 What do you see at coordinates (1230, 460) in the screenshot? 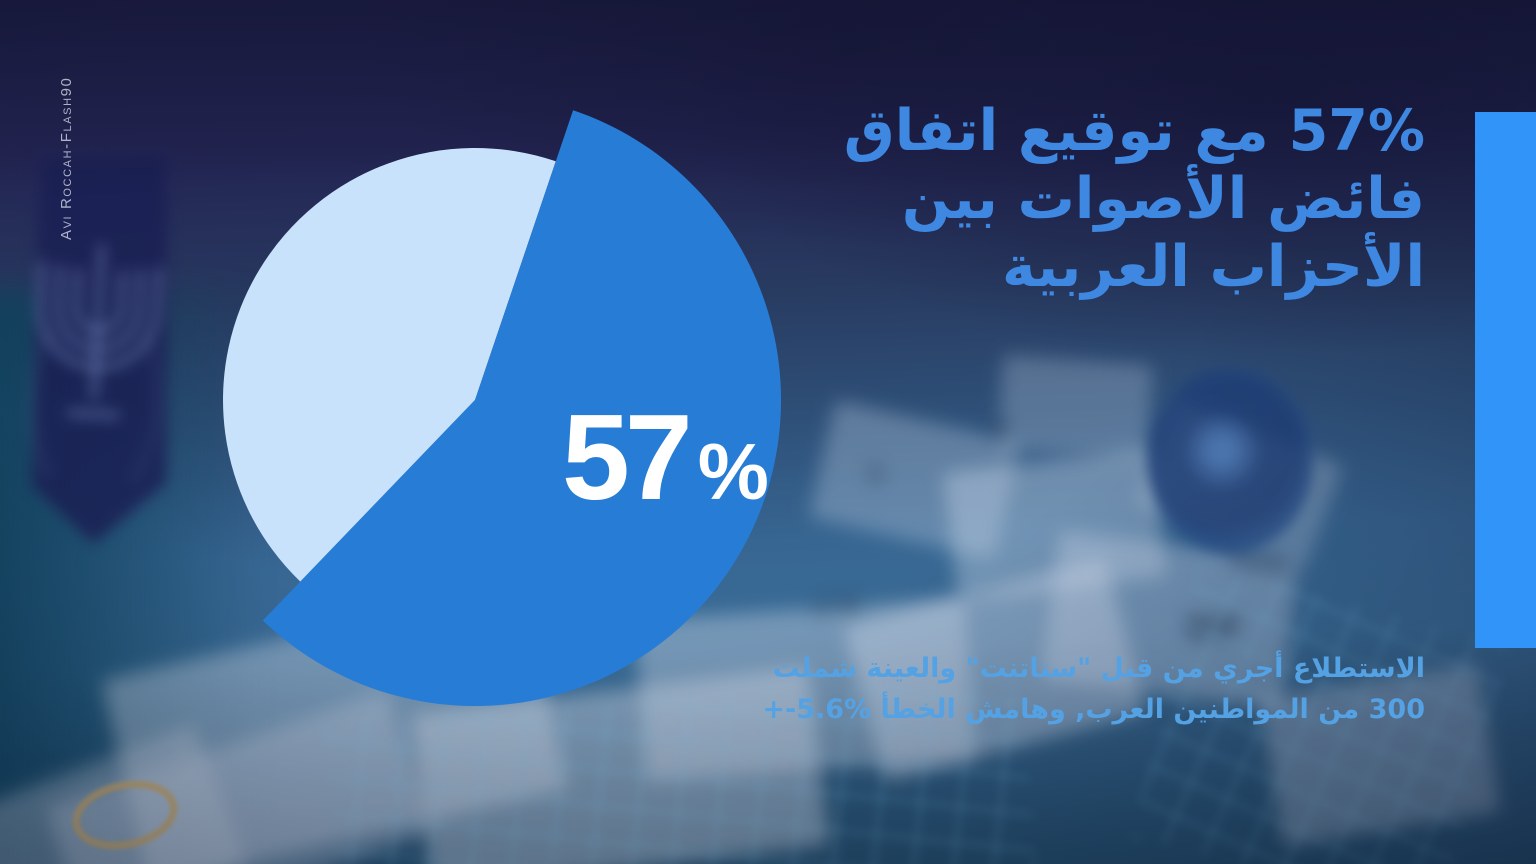
I see `elections-logo` at bounding box center [1230, 460].